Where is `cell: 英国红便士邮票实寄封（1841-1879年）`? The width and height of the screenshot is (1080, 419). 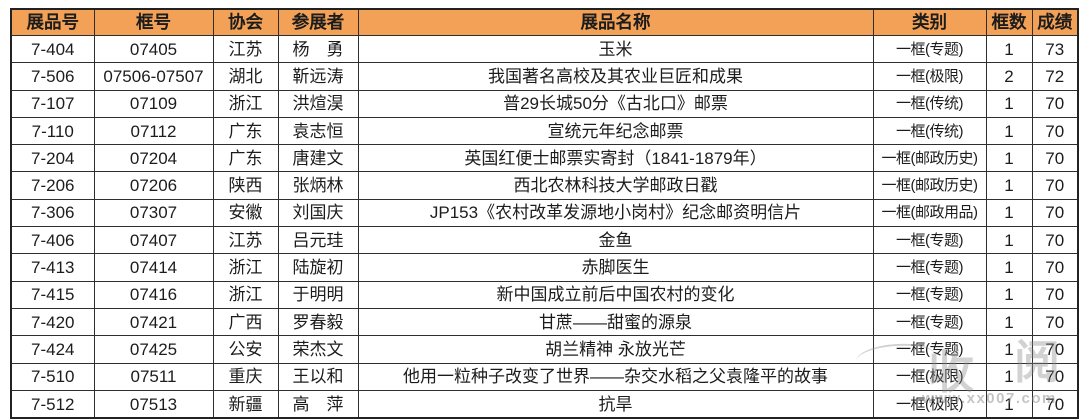
cell: 英国红便士邮票实寄封（1841-1879年） is located at coordinates (615, 158).